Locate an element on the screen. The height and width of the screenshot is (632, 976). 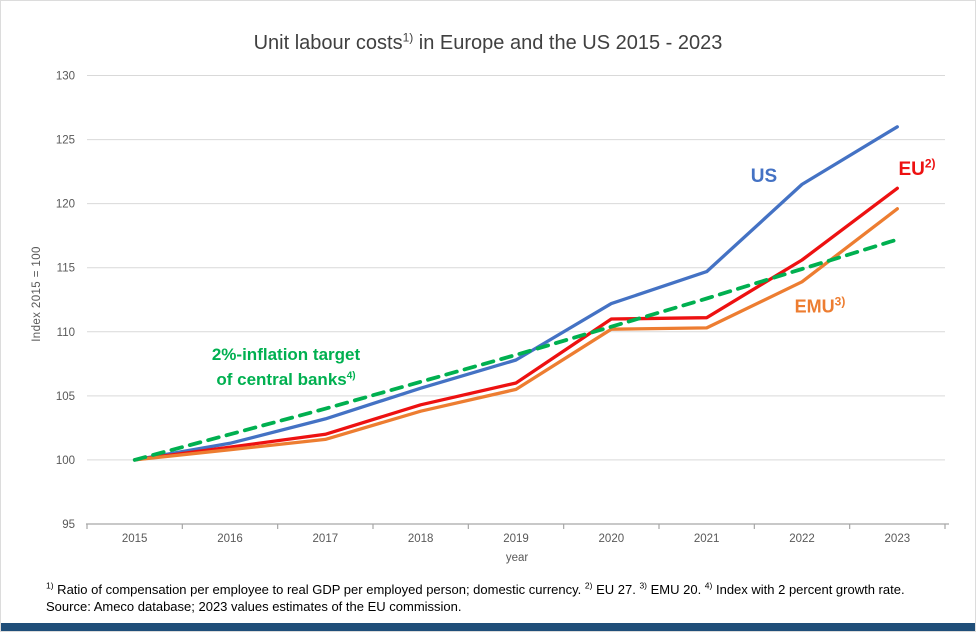
footnote-superscript: 3) is located at coordinates (643, 585).